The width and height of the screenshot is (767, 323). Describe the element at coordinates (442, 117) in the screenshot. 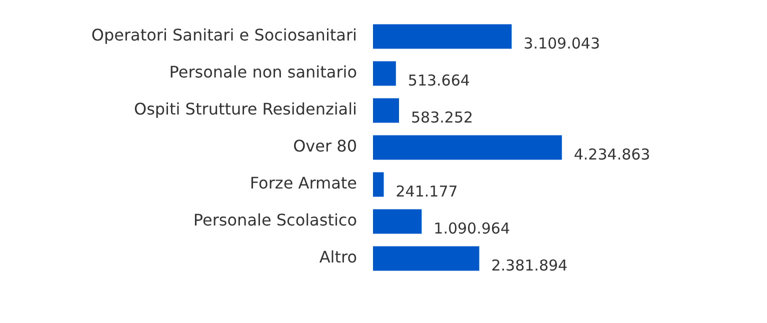

I see `data-label: 583.252` at that location.